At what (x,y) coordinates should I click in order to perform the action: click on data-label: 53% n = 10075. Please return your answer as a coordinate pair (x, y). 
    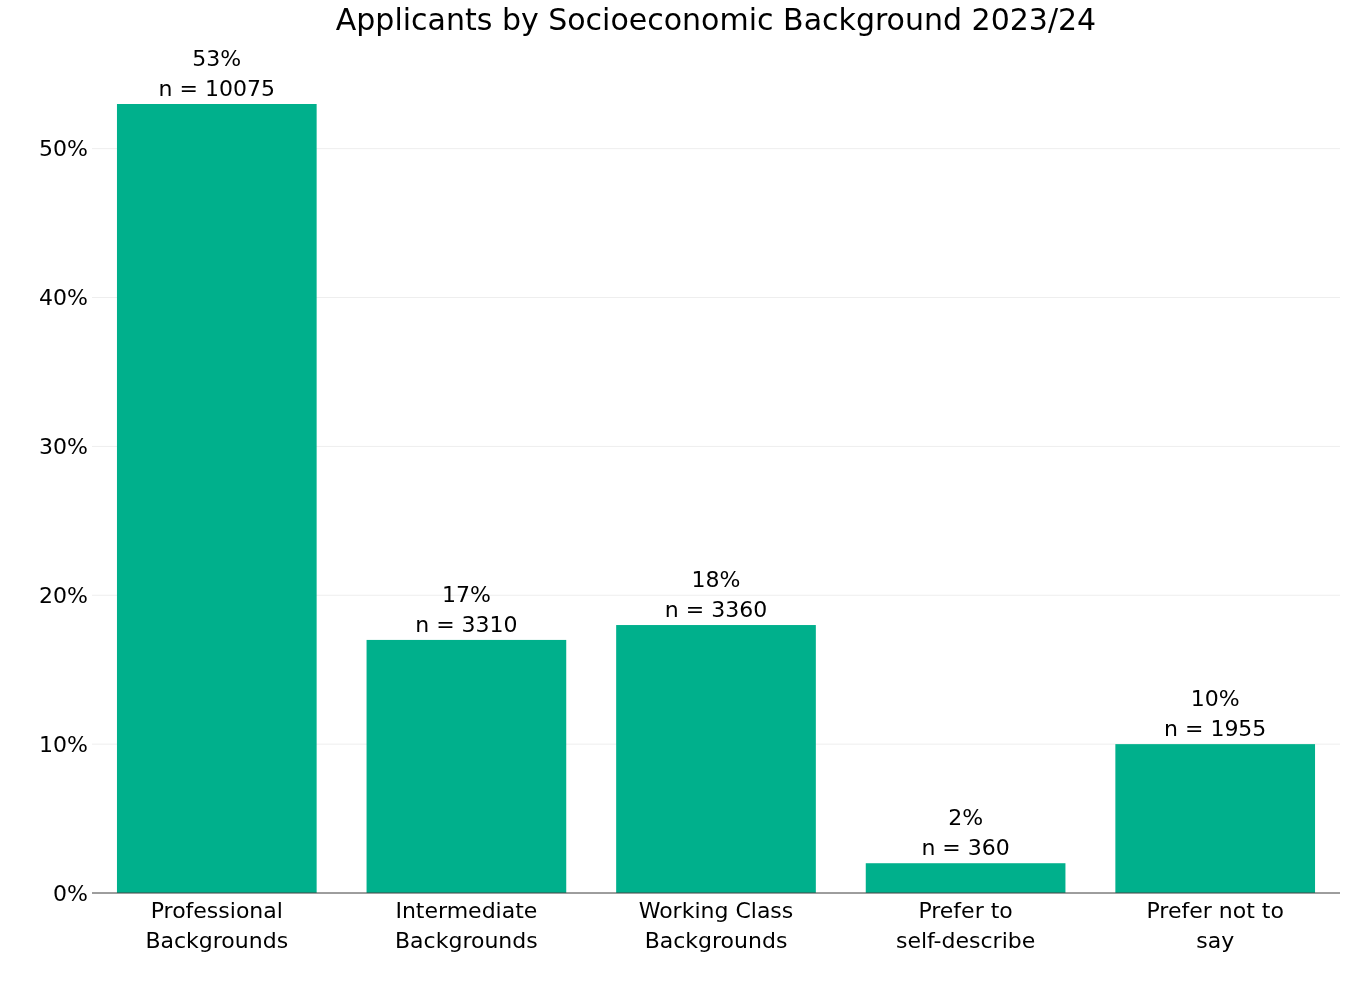
    Looking at the image, I should click on (216, 73).